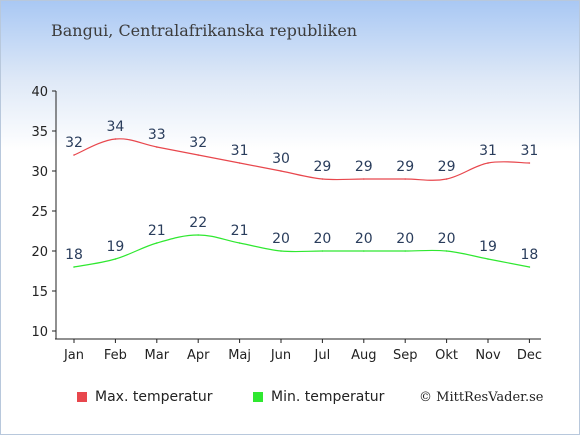 This screenshot has width=580, height=435. I want to click on legend-label-min: Min. temperatur, so click(328, 397).